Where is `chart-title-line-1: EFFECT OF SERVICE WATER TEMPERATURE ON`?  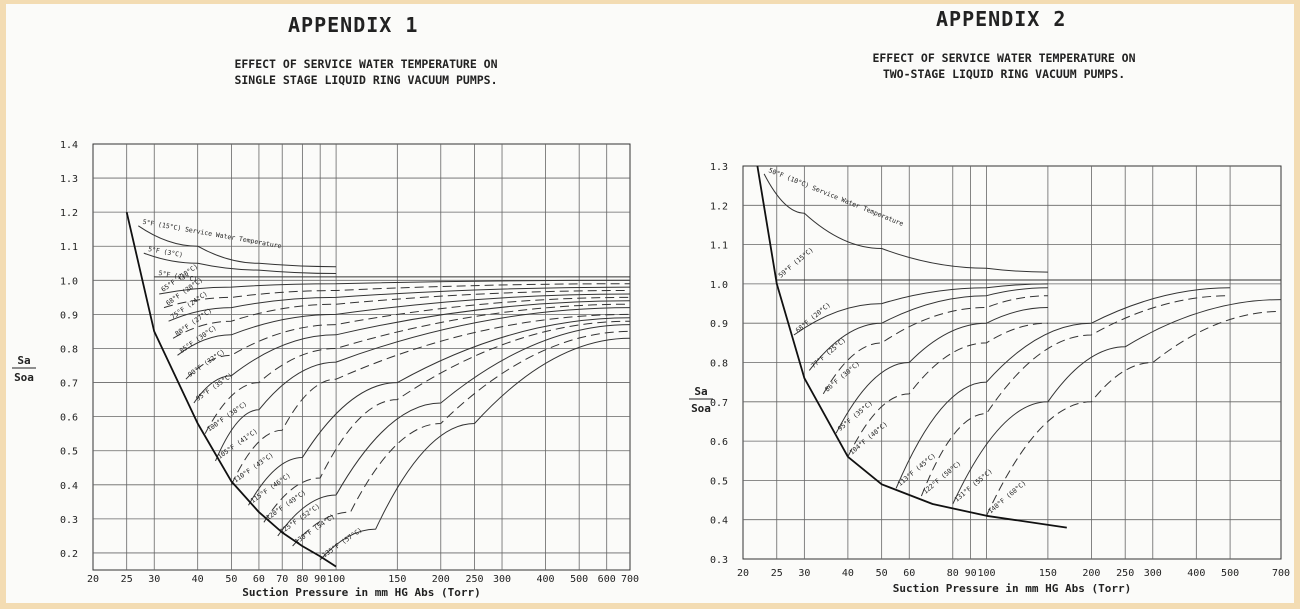
chart-title-line-1: EFFECT OF SERVICE WATER TEMPERATURE ON is located at coordinates (366, 64).